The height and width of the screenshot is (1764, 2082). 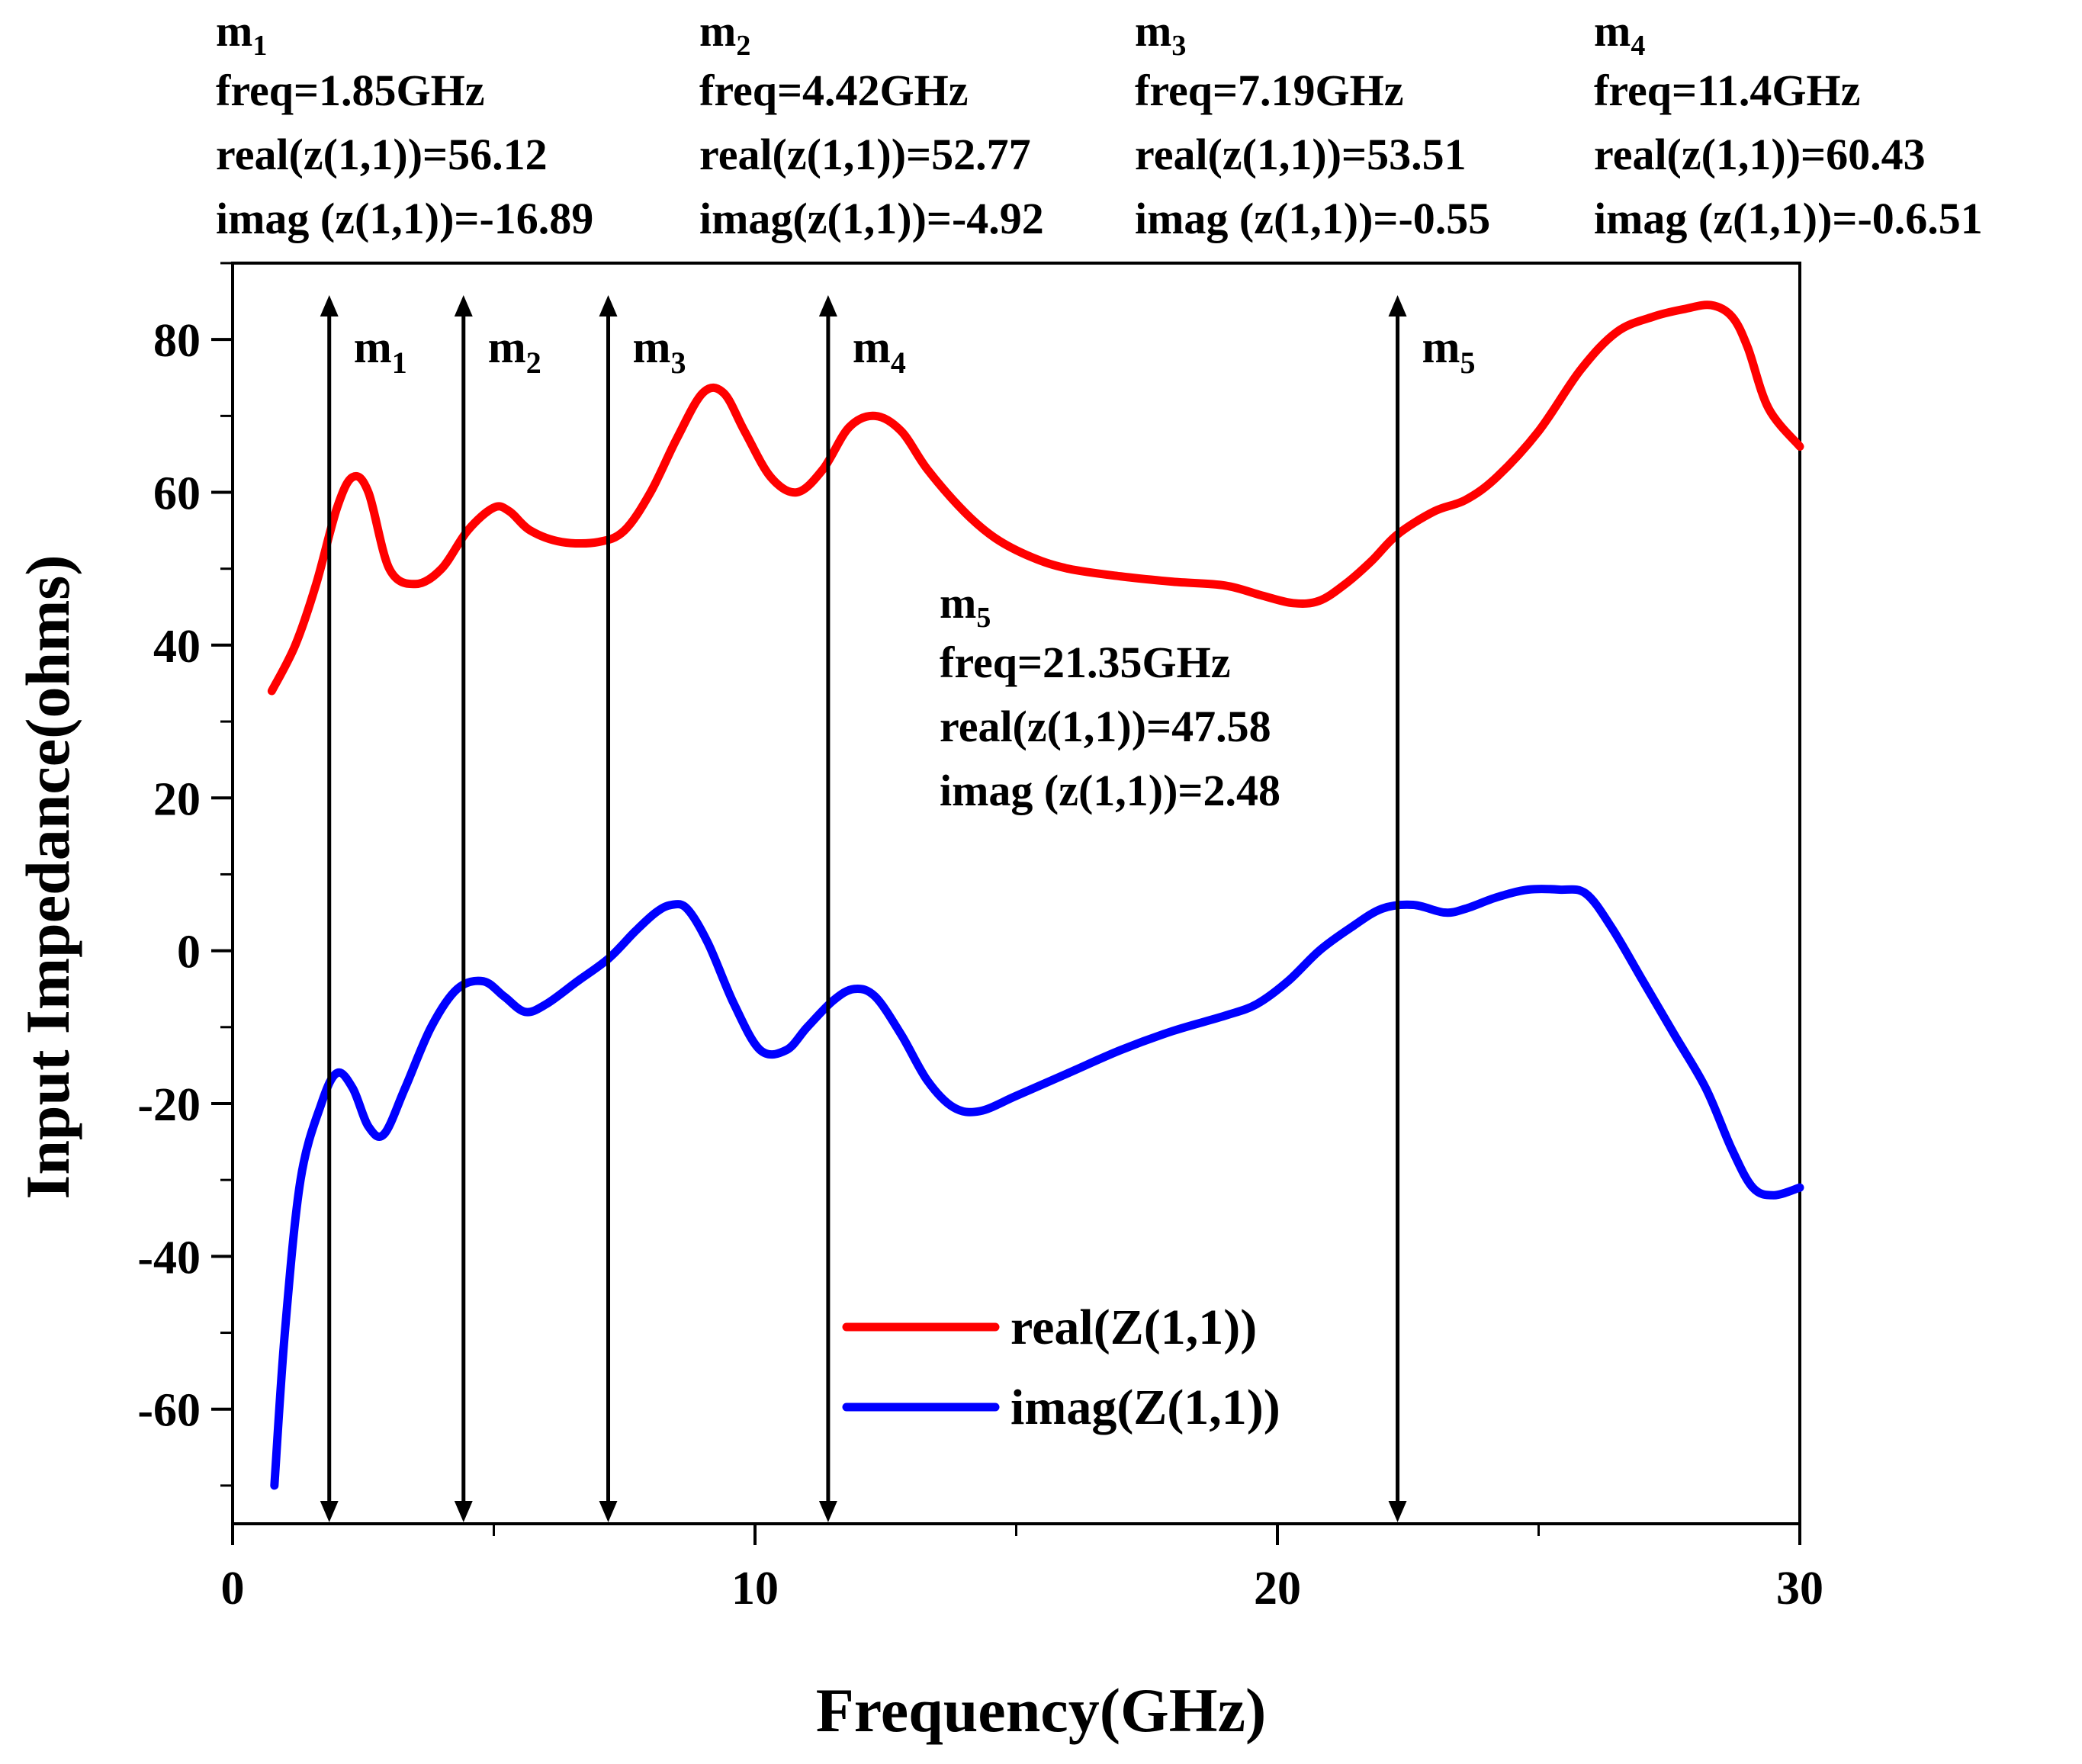 What do you see at coordinates (879, 351) in the screenshot?
I see `marker-label-m4: m4` at bounding box center [879, 351].